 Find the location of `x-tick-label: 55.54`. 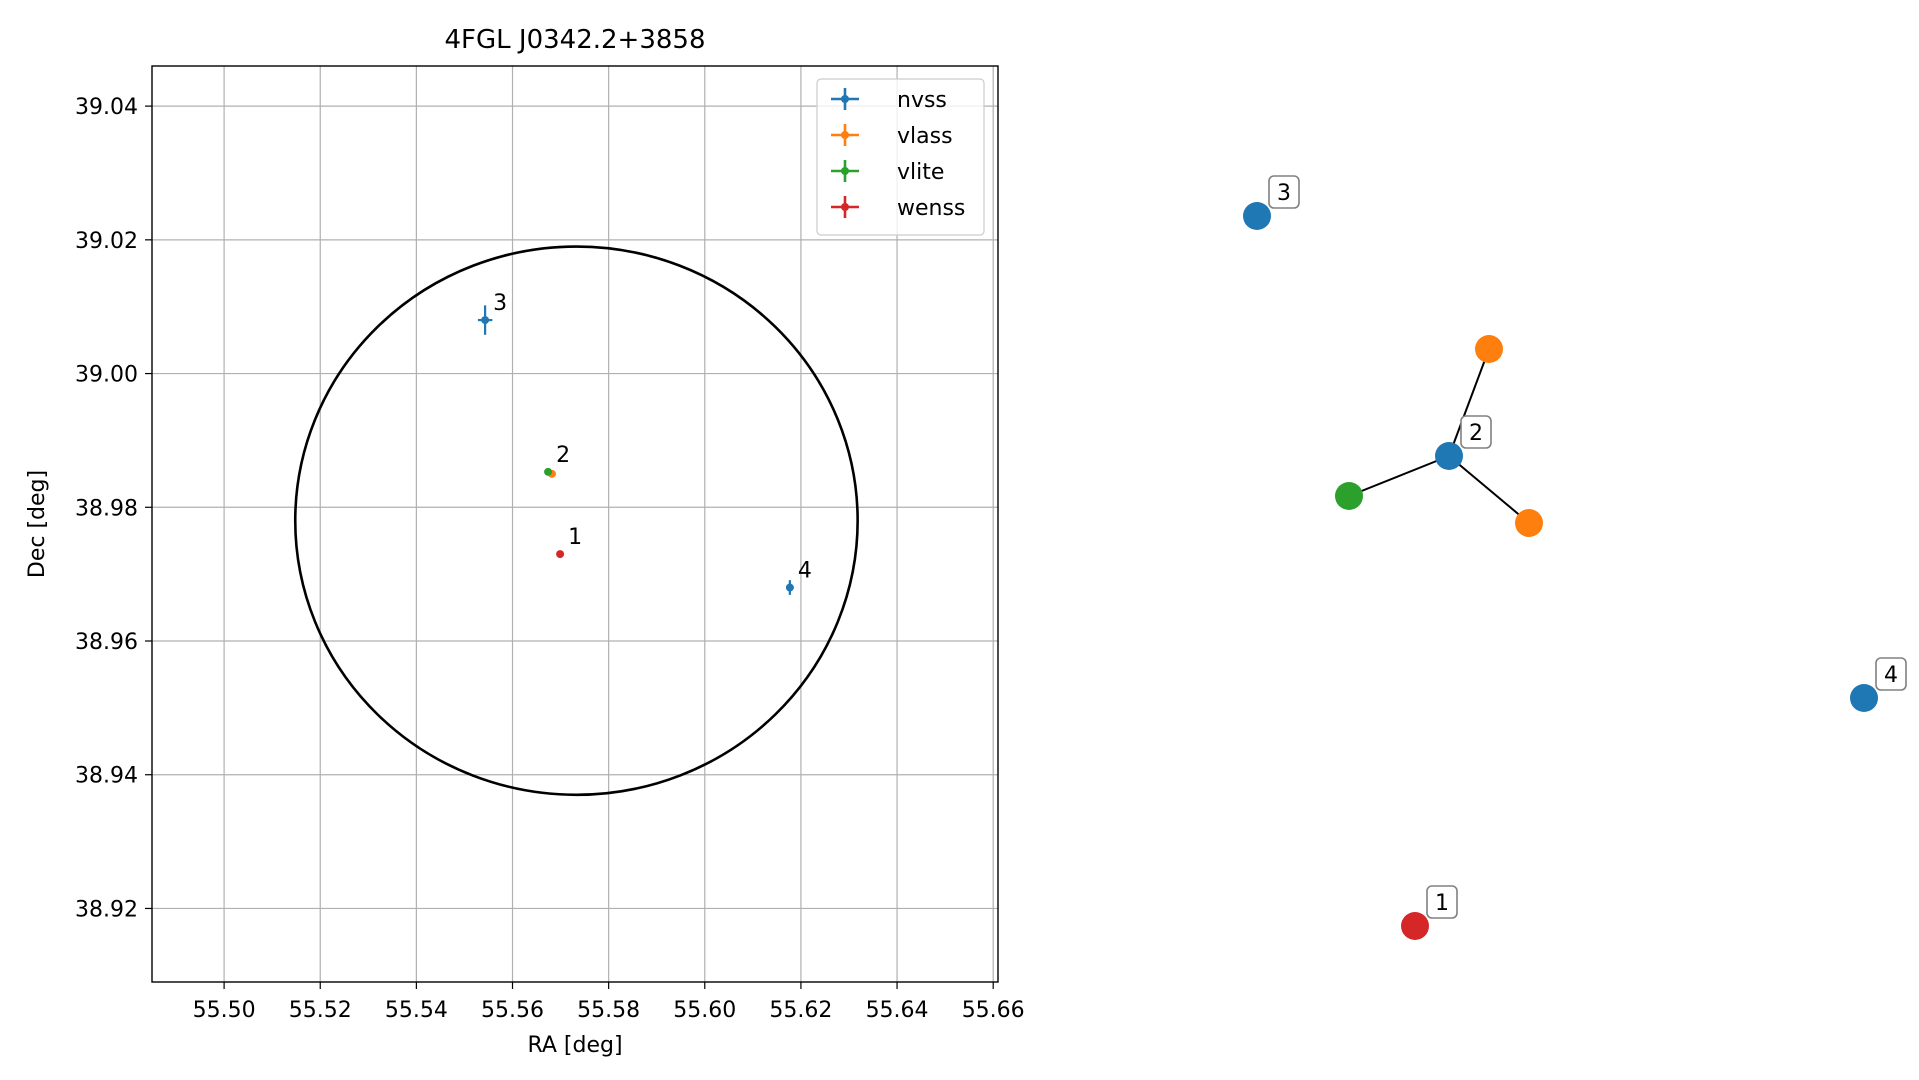

x-tick-label: 55.54 is located at coordinates (416, 1010).